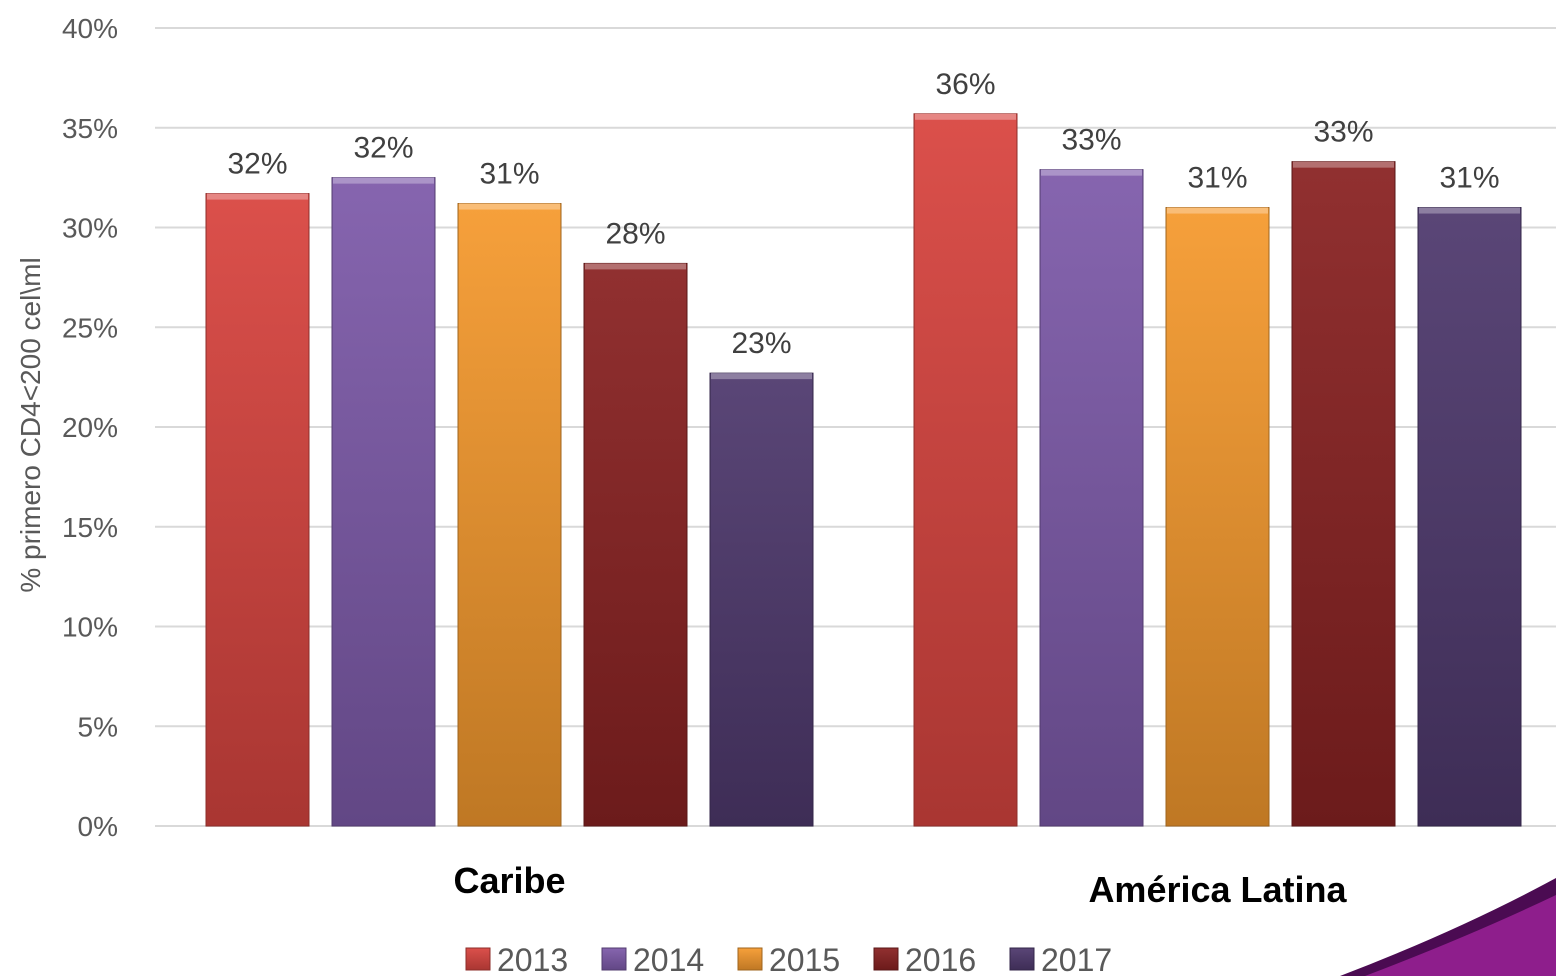 The image size is (1556, 976). I want to click on legend-label: 2015, so click(804, 959).